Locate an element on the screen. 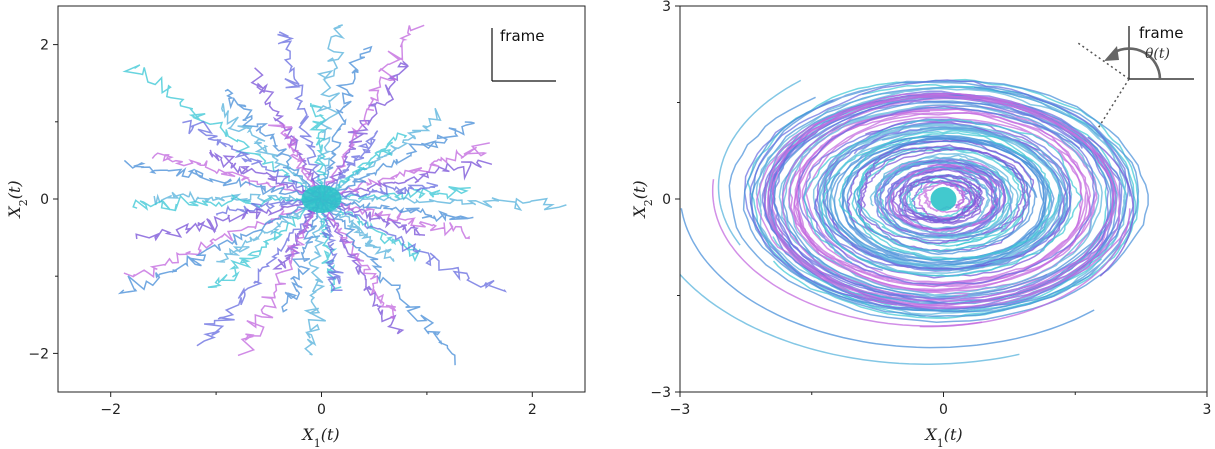 The width and height of the screenshot is (1215, 449). left-x-axis-label: X1(t) is located at coordinates (319, 437).